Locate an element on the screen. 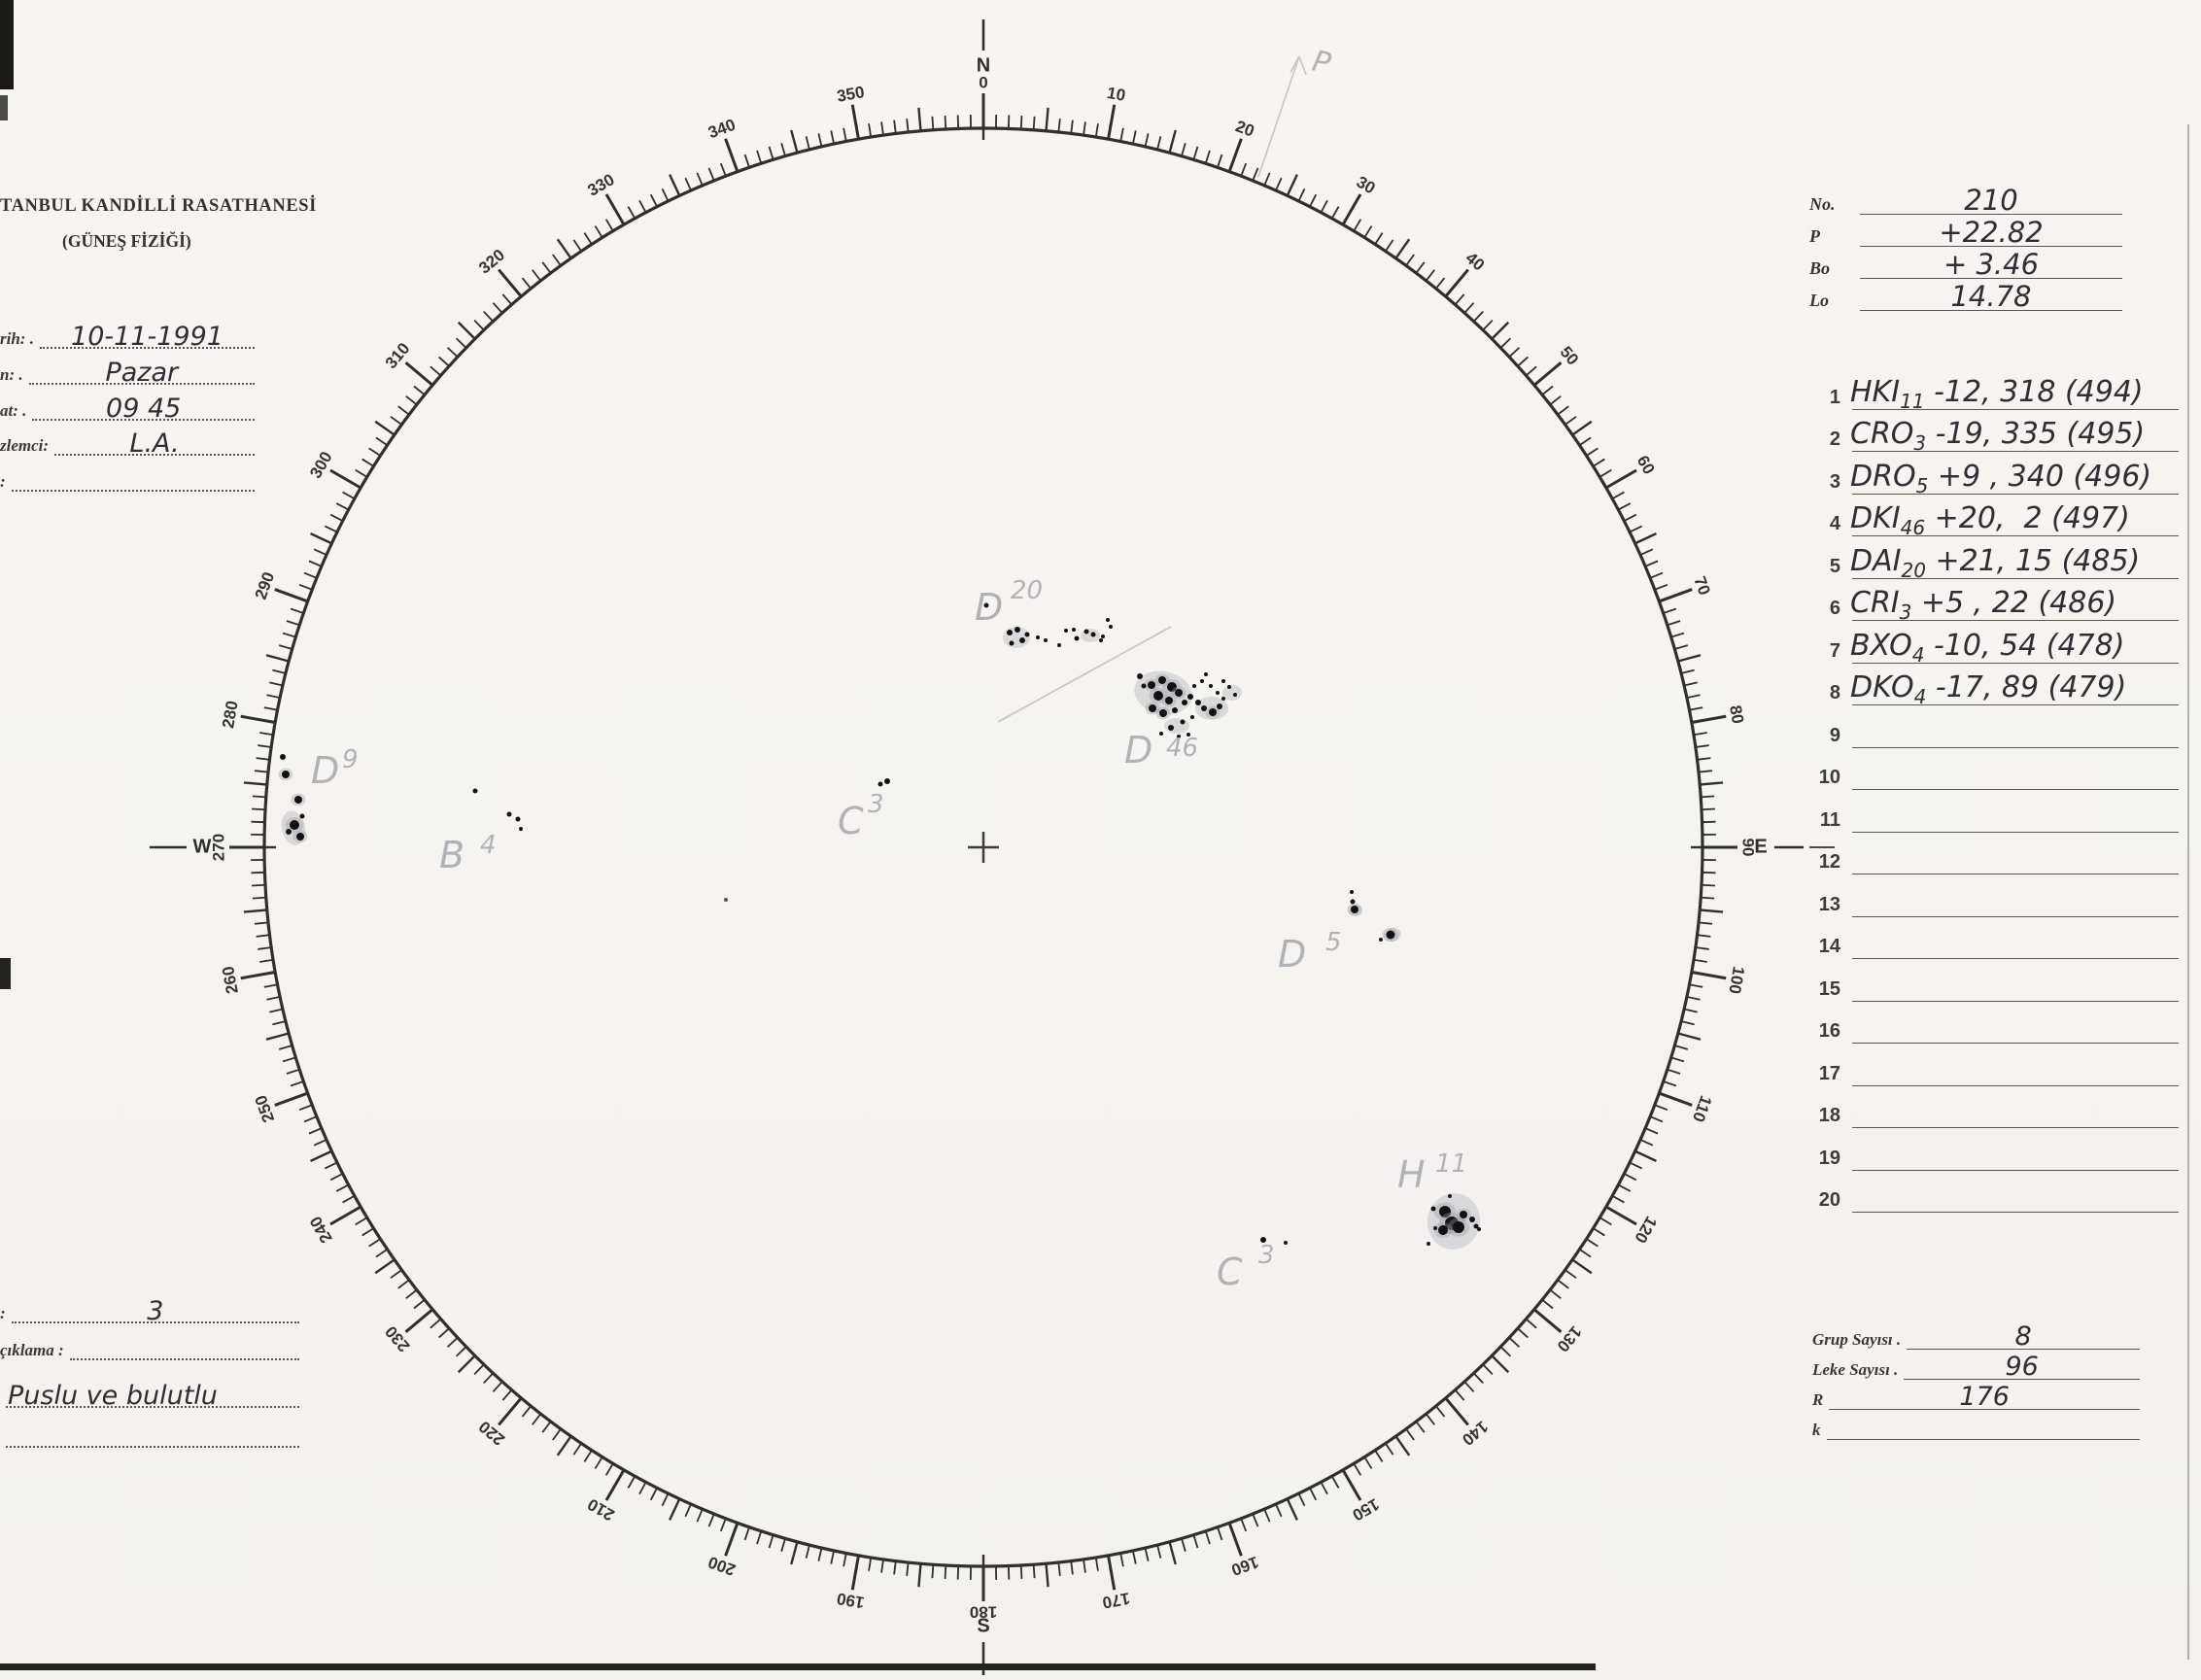 The height and width of the screenshot is (1680, 2201). summary-row: Grup Sayısı . 8 is located at coordinates (1976, 1336).